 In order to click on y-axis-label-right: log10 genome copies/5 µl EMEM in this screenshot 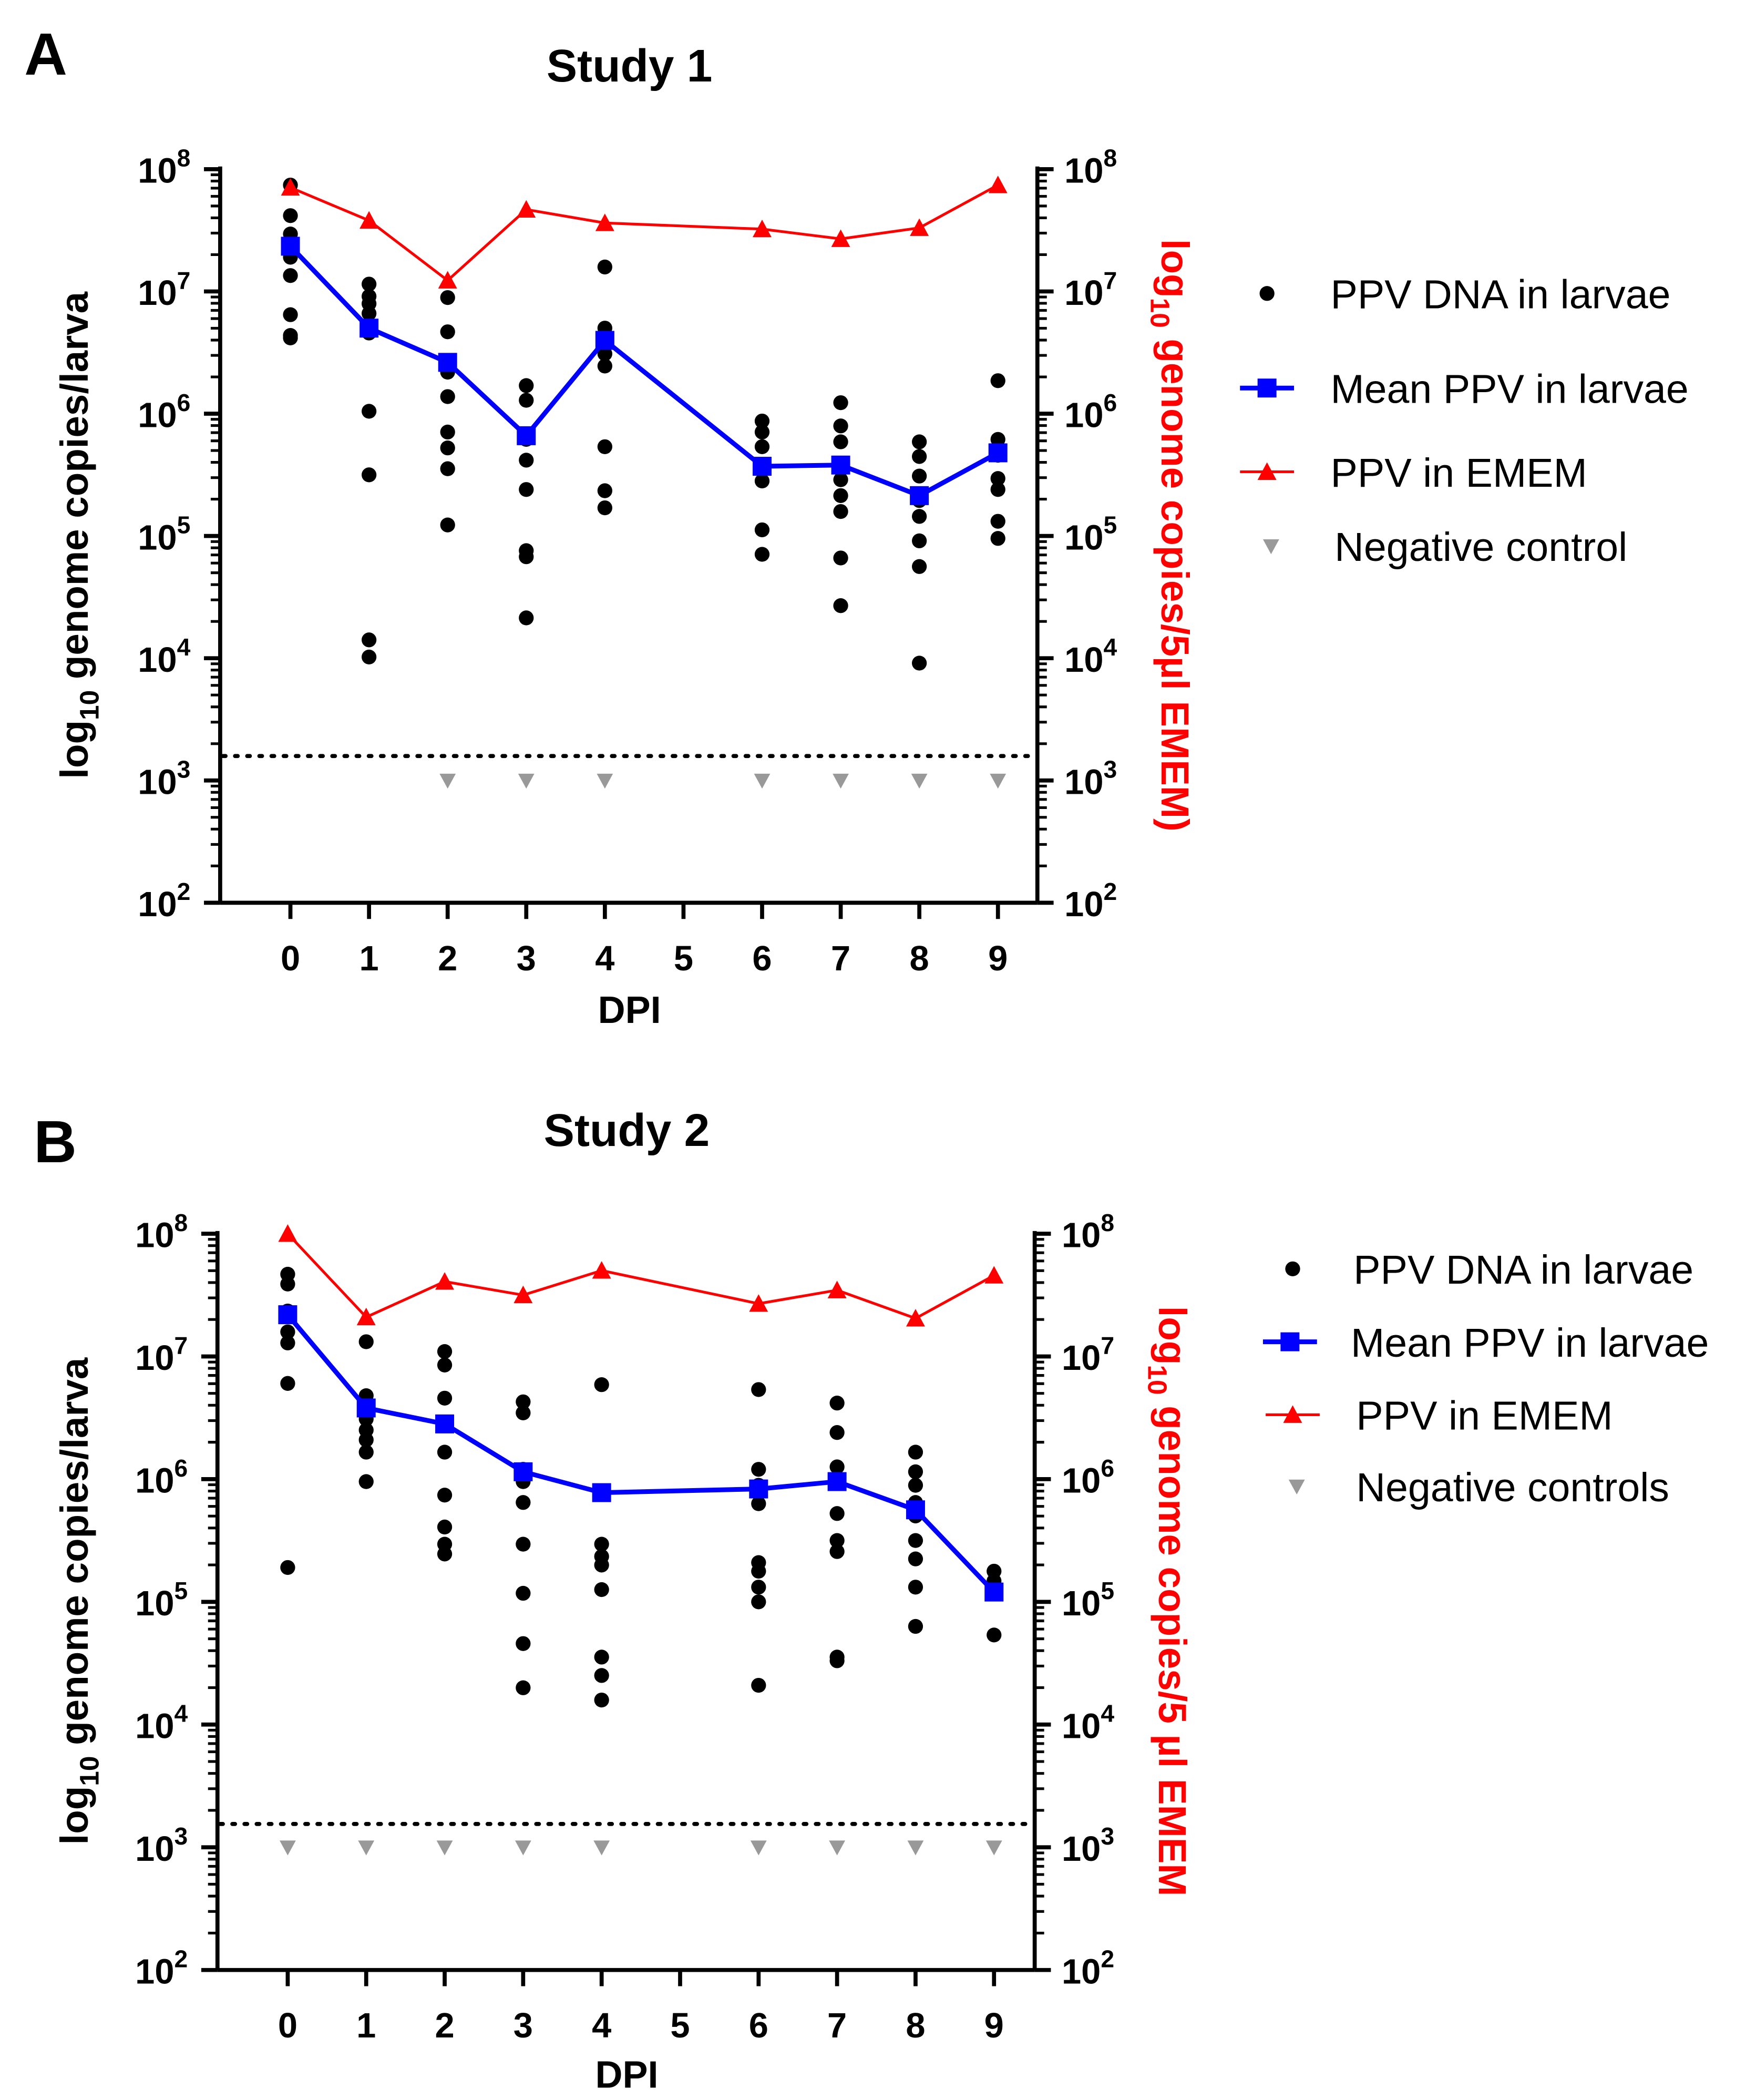, I will do `click(1169, 1601)`.